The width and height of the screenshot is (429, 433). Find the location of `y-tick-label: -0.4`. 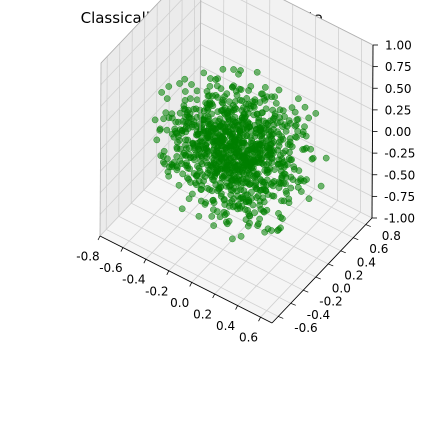

y-tick-label: -0.4 is located at coordinates (318, 315).